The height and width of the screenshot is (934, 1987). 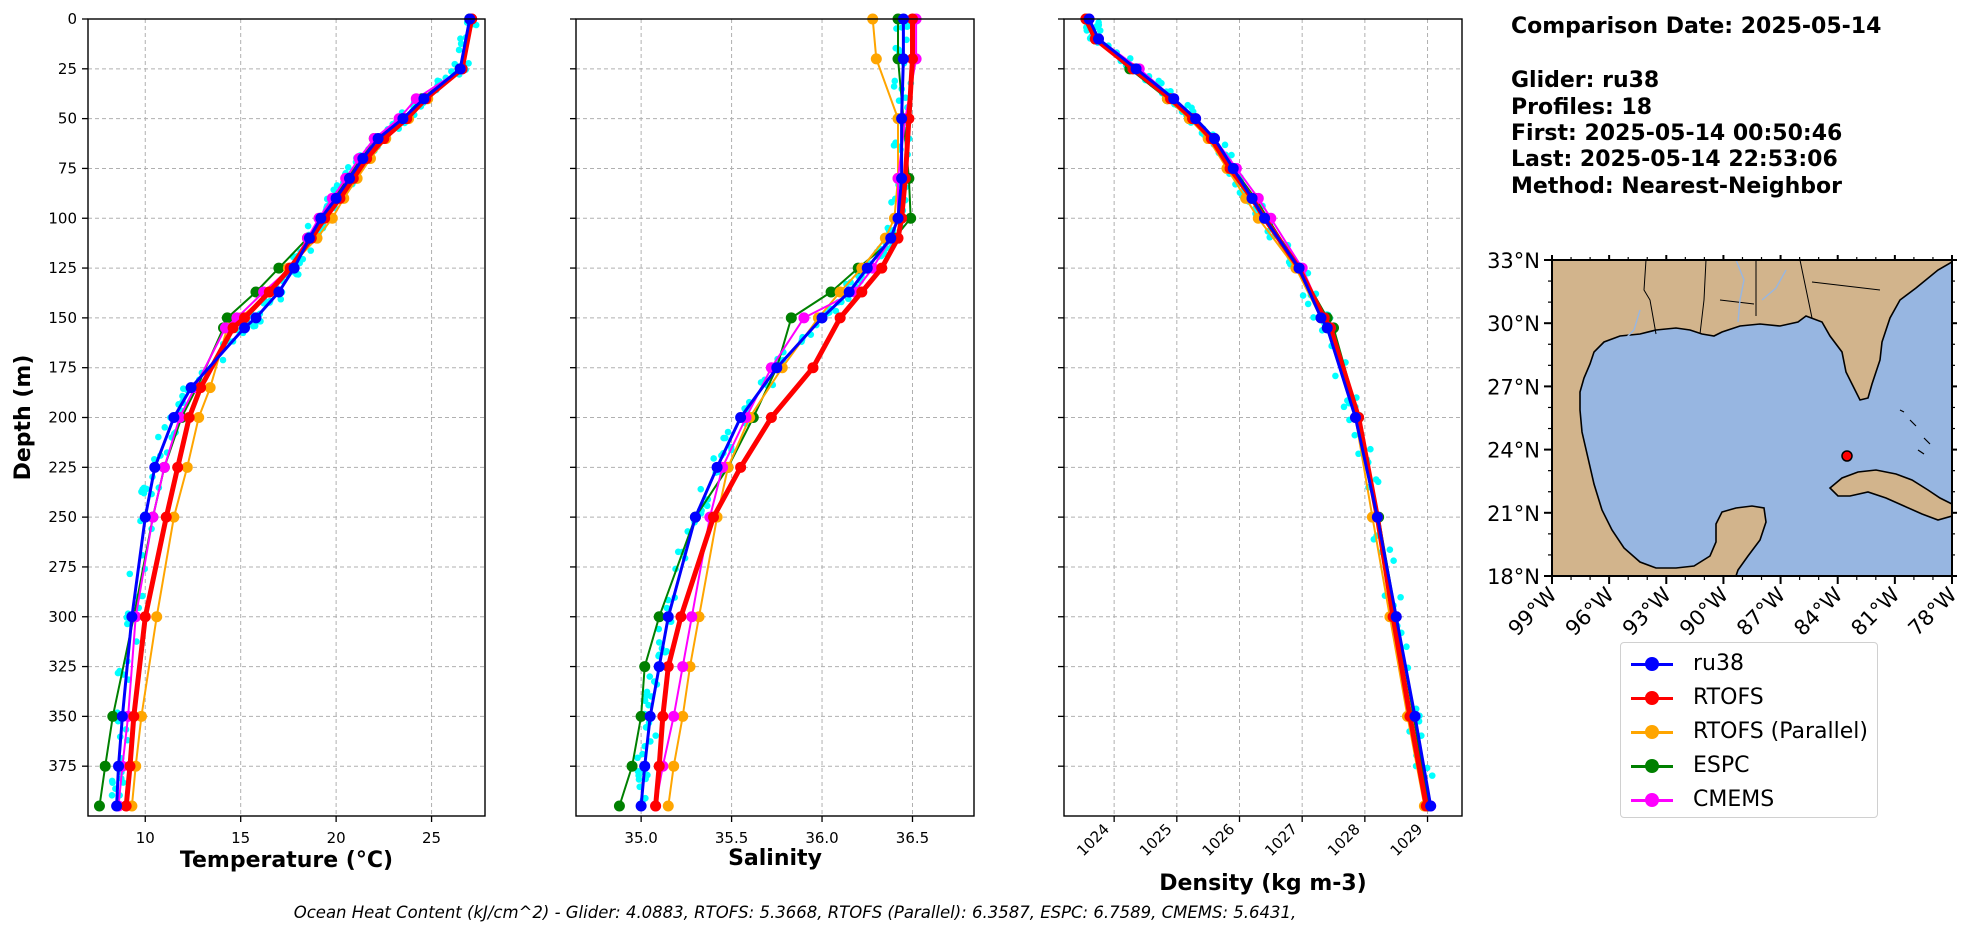 I want to click on y-tick-label: 300, so click(x=62, y=617).